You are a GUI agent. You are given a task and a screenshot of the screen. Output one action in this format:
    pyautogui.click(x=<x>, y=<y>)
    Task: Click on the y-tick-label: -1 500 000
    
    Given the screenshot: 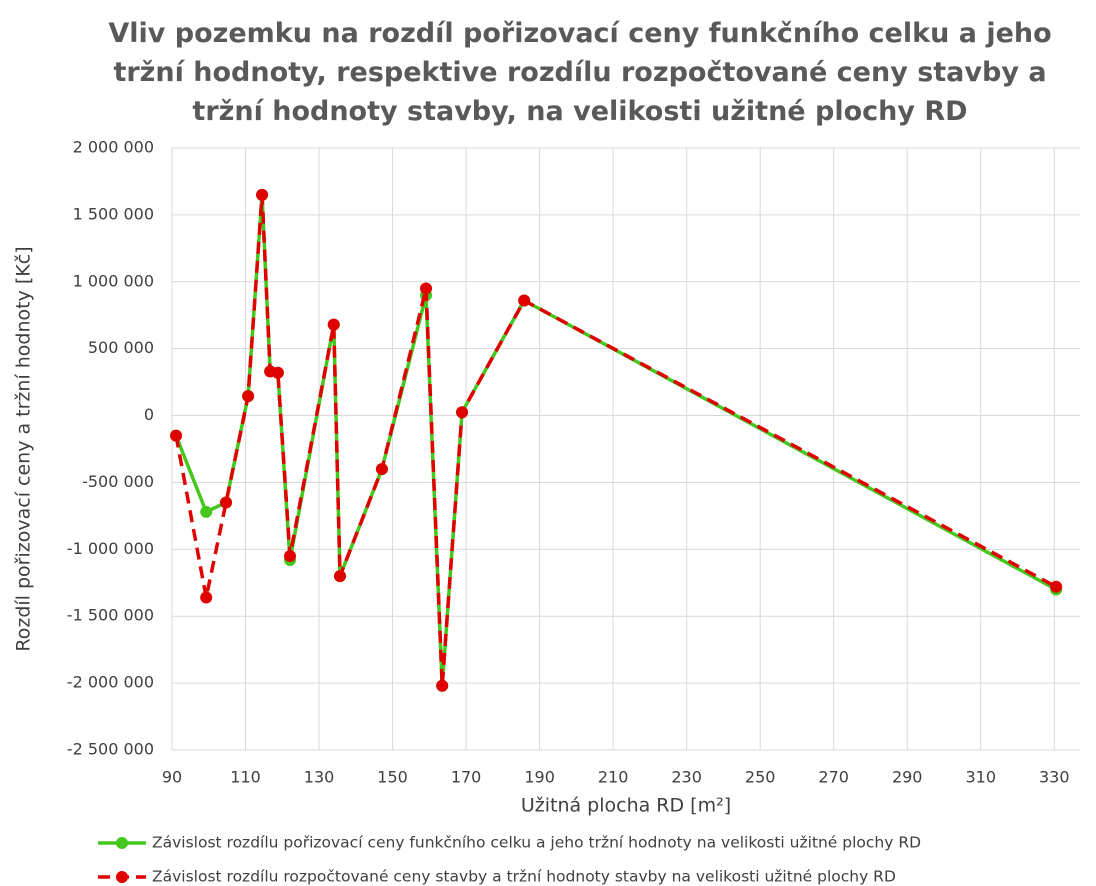 What is the action you would take?
    pyautogui.click(x=110, y=615)
    